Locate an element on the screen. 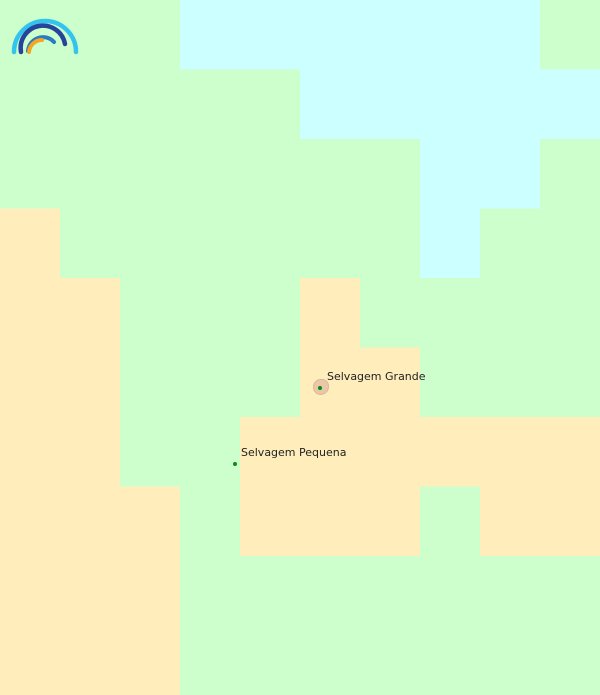 The width and height of the screenshot is (600, 695). logo-icon is located at coordinates (45, 36).